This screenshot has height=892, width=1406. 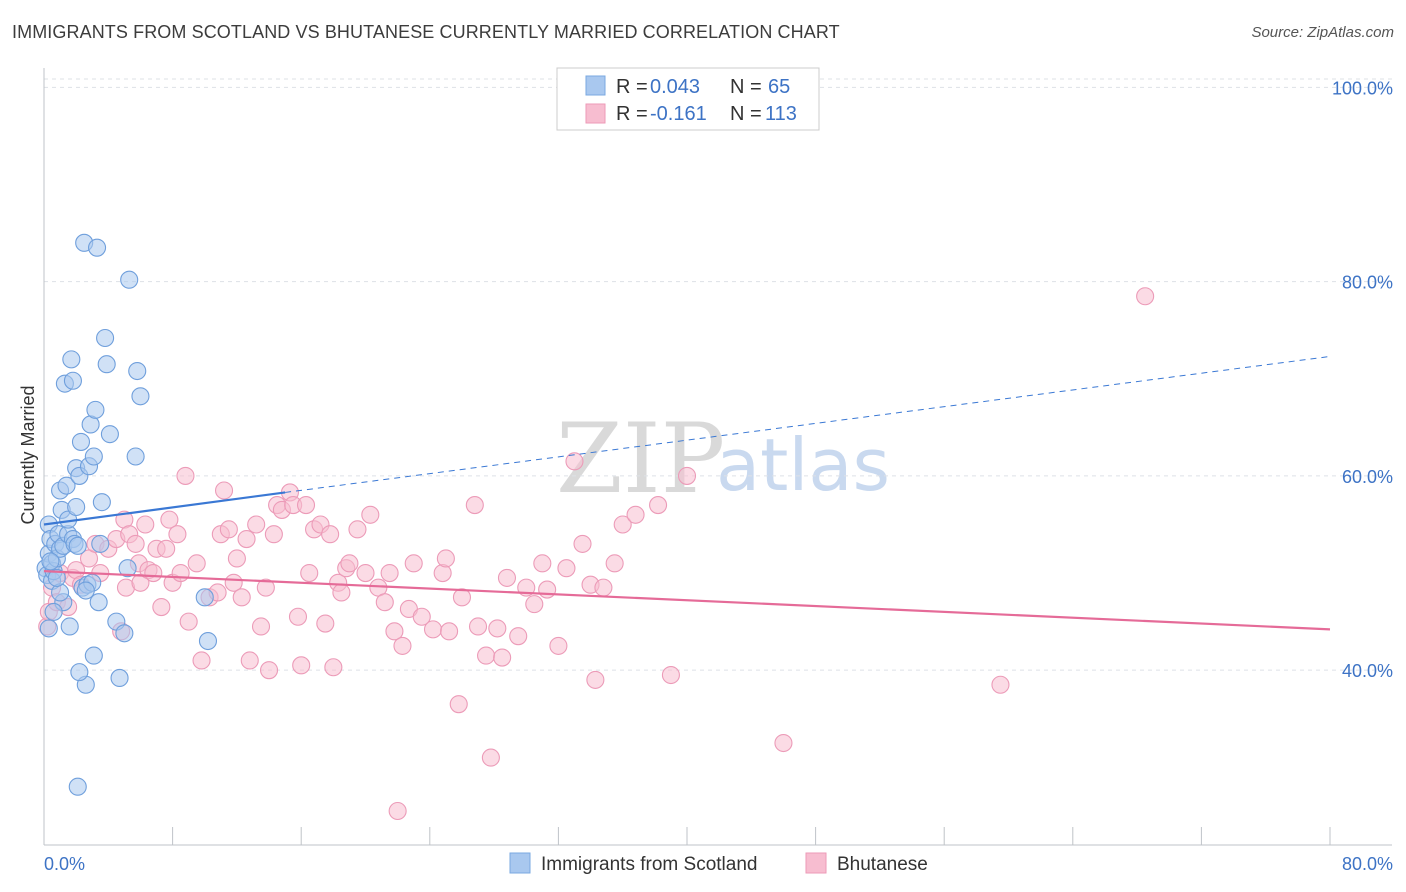 What do you see at coordinates (164, 508) in the screenshot?
I see `trend-line-scotland` at bounding box center [164, 508].